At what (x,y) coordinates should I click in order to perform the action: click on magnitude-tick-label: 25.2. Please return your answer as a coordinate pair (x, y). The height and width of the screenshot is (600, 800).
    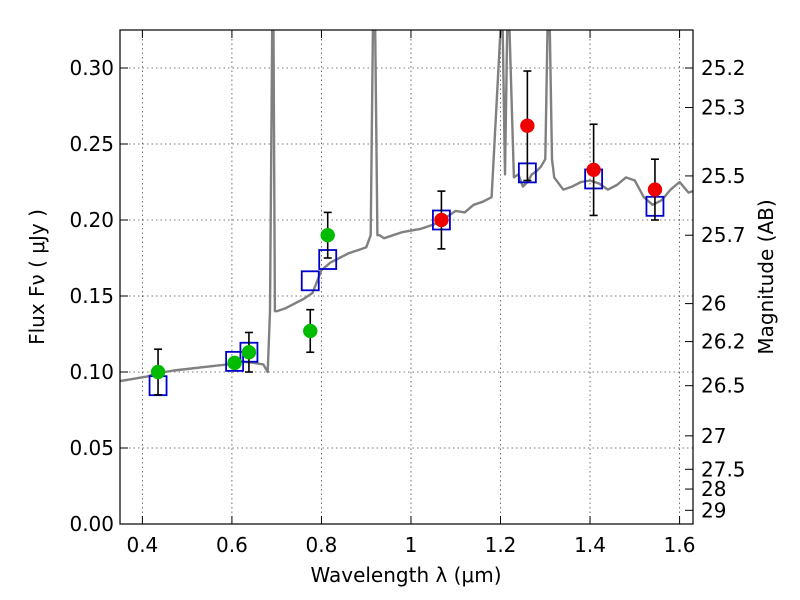
    Looking at the image, I should click on (723, 68).